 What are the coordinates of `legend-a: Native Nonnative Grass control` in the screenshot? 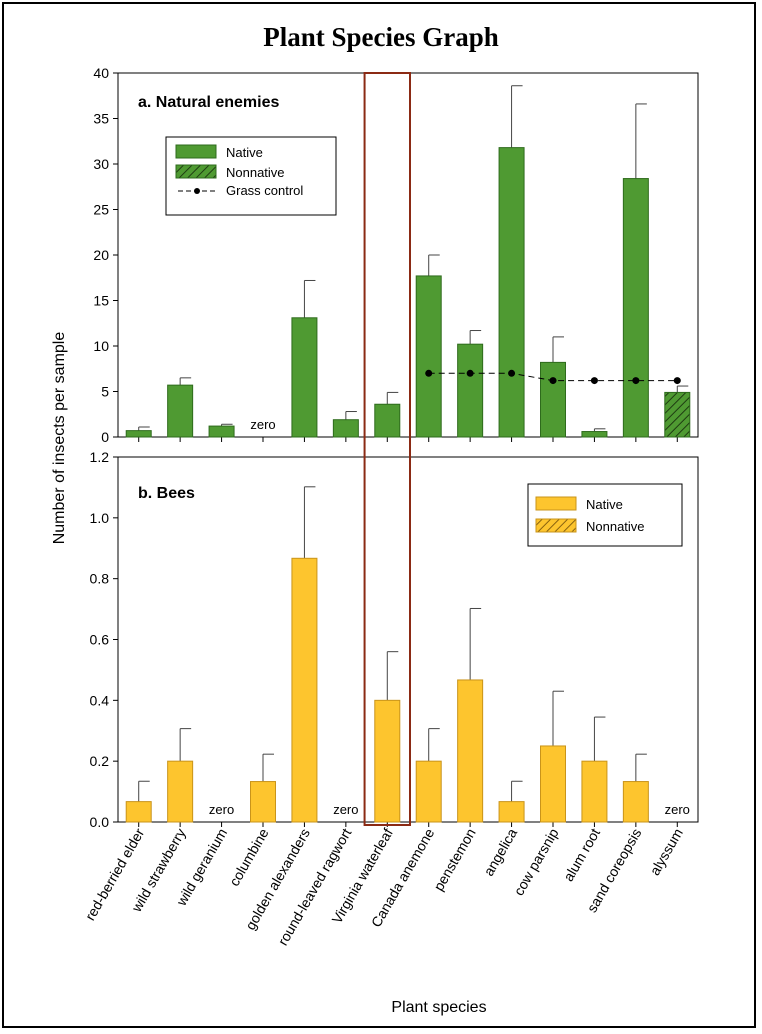 It's located at (251, 176).